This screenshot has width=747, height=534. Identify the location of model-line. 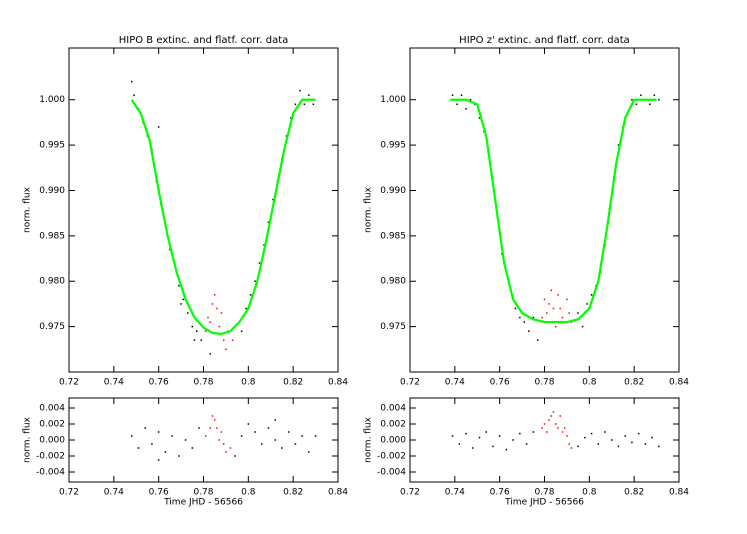
(553, 211).